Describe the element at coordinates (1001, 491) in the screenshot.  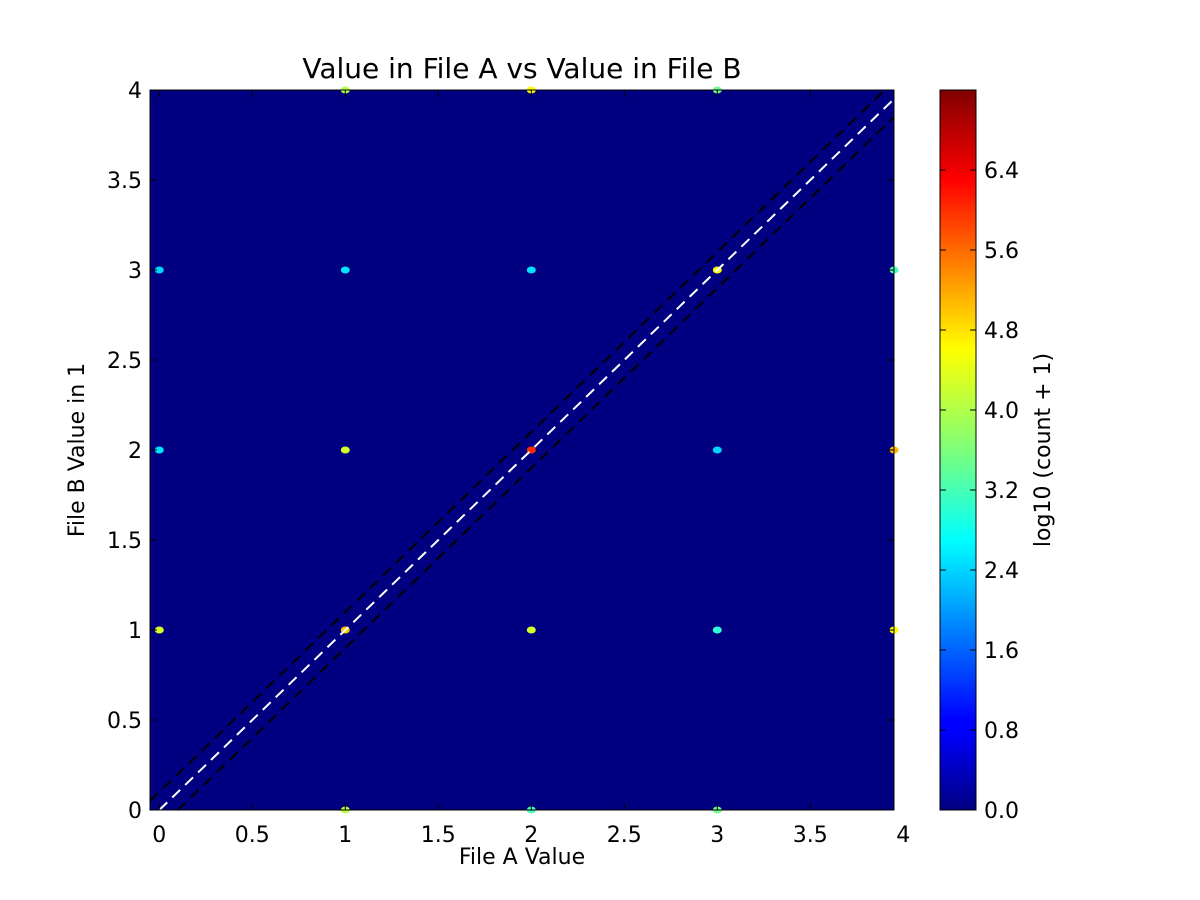
I see `colorbar-tick-label: 3.2` at that location.